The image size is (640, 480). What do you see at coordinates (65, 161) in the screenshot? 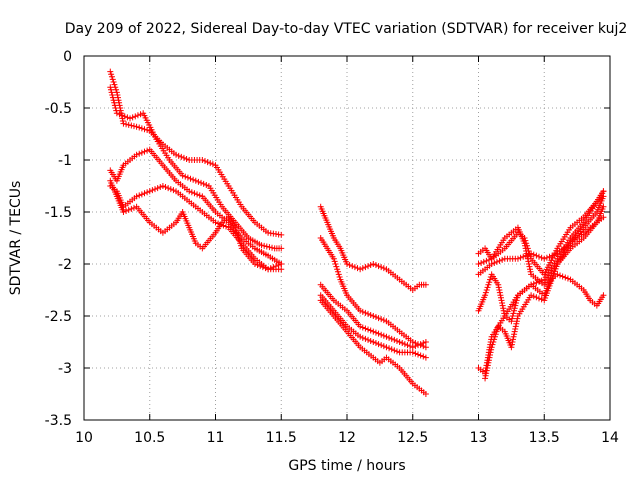
I see `y-tick-label: -1` at bounding box center [65, 161].